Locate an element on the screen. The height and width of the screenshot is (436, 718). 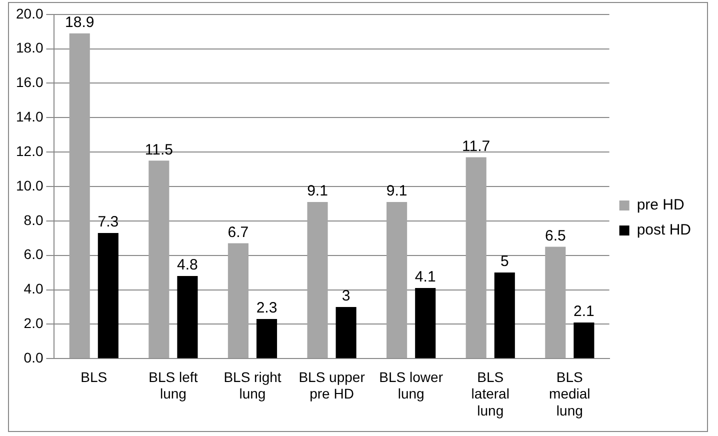
x-tick-label: BLS lateral lung is located at coordinates (490, 393).